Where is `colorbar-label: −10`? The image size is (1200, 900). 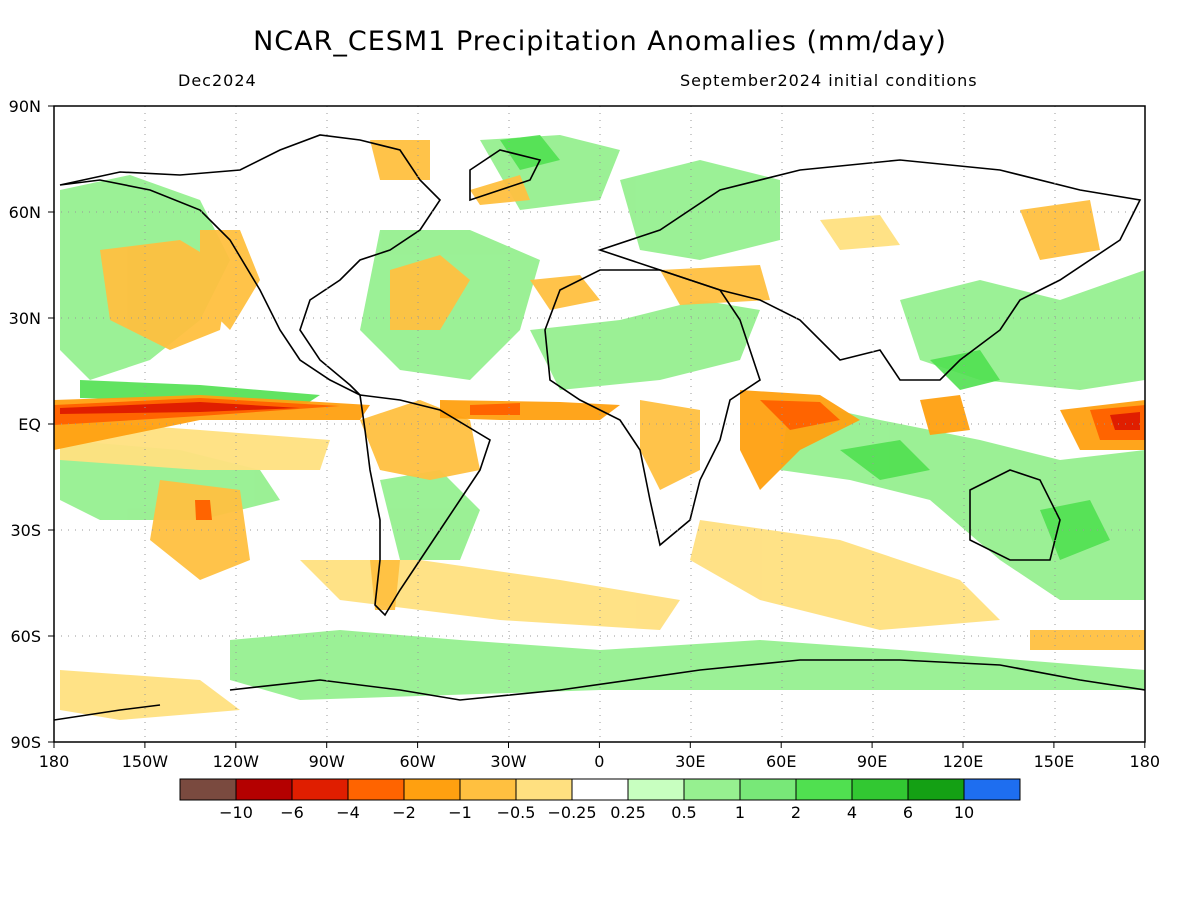
colorbar-label: −10 is located at coordinates (236, 812).